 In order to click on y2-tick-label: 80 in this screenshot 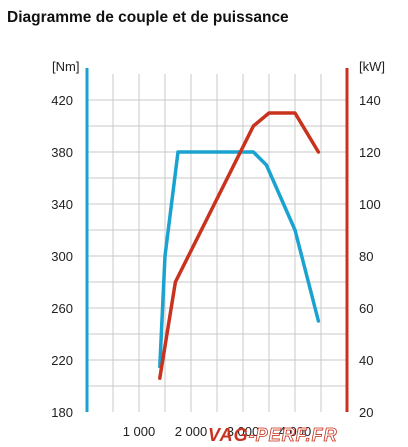, I will do `click(366, 256)`.